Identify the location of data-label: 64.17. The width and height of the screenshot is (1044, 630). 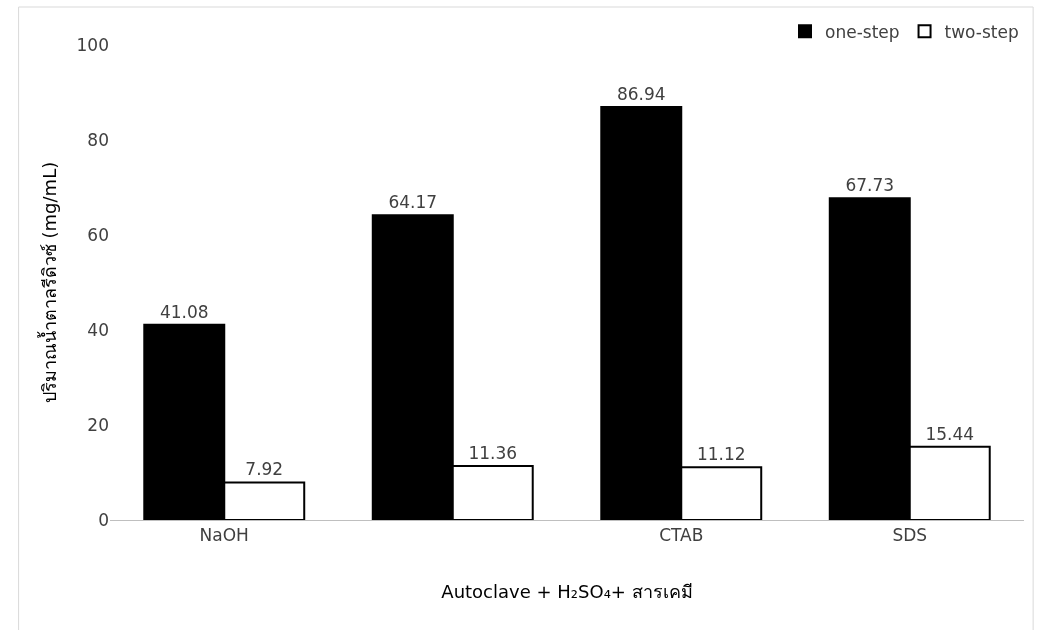
(413, 202).